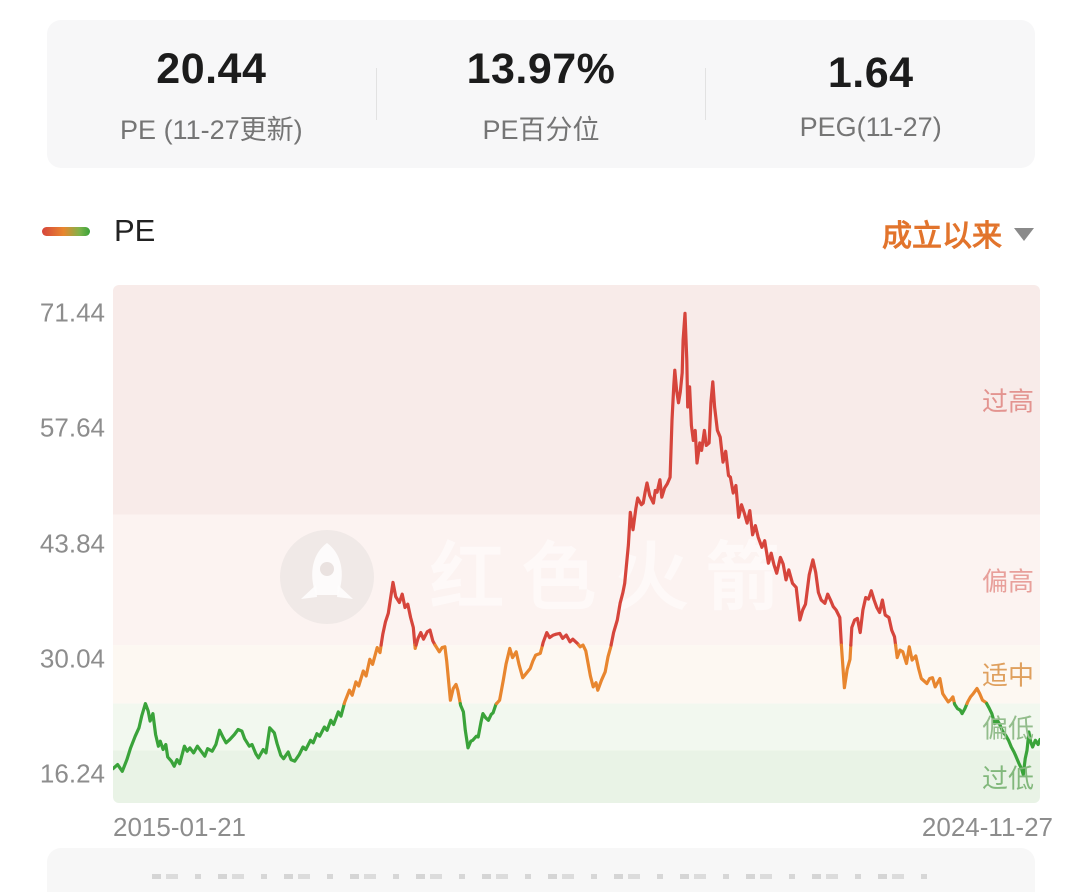  Describe the element at coordinates (942, 236) in the screenshot. I see `time-range-label: 成立以来` at that location.